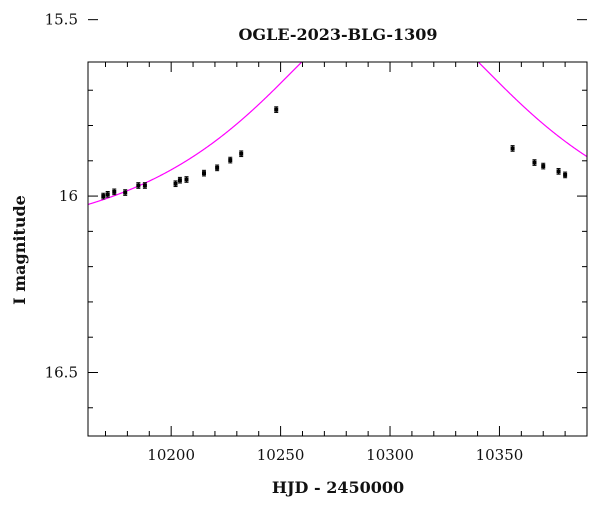 The height and width of the screenshot is (512, 600). Describe the element at coordinates (61, 372) in the screenshot. I see `y-tick-label: 16.5` at that location.